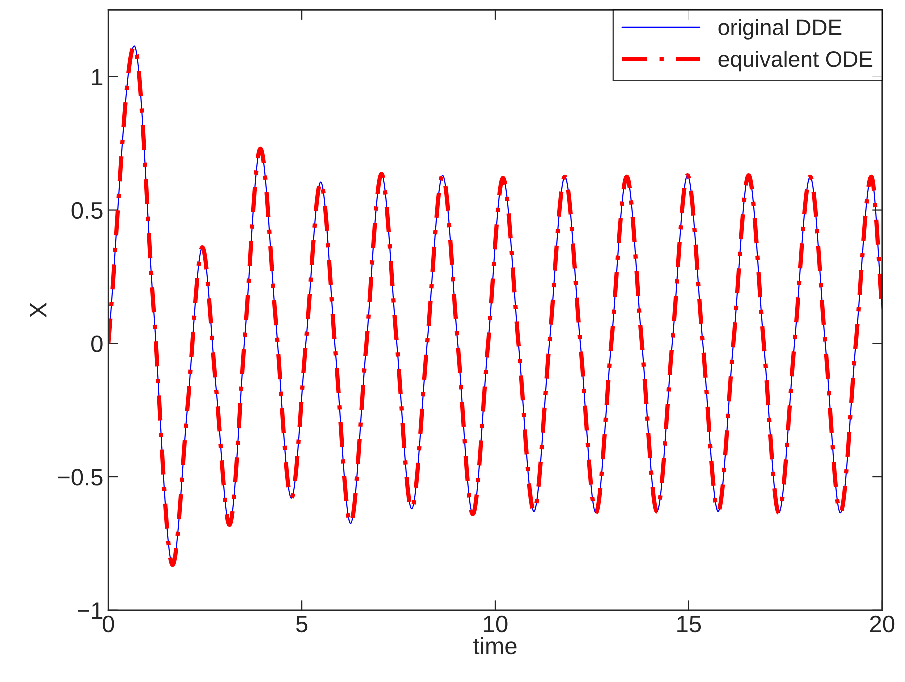 The width and height of the screenshot is (905, 682). What do you see at coordinates (90, 610) in the screenshot?
I see `y-tick-label: −1` at bounding box center [90, 610].